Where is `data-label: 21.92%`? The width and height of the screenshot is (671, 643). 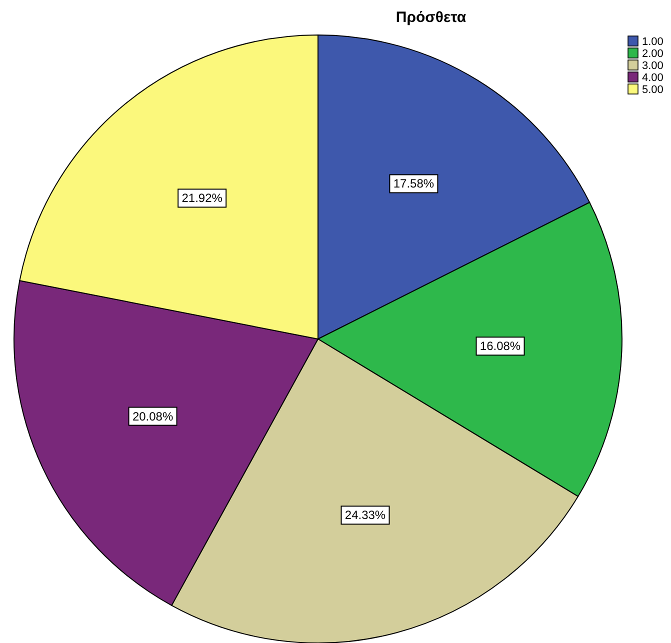
data-label: 21.92% is located at coordinates (202, 198).